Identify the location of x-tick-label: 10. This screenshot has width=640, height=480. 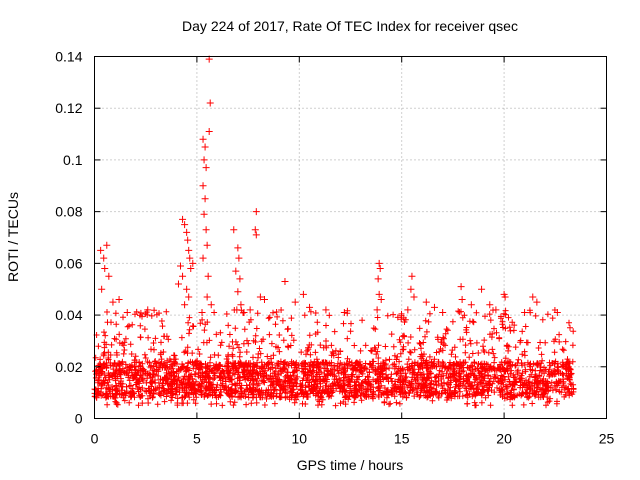
(300, 439).